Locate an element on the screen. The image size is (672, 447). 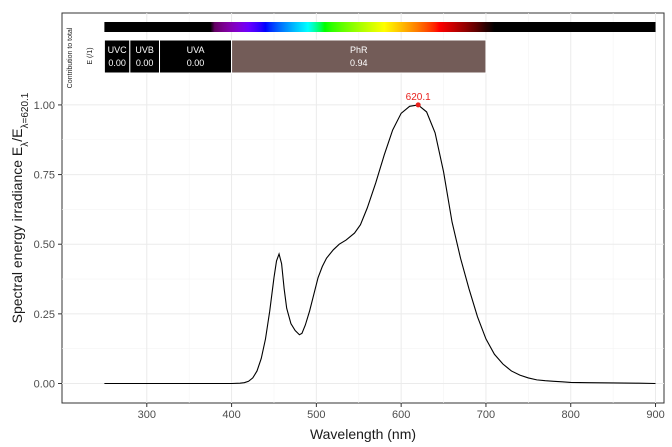
y-axis-ticks: 0.00 0.25 0.50 0.75 1.00 is located at coordinates (48, 245).